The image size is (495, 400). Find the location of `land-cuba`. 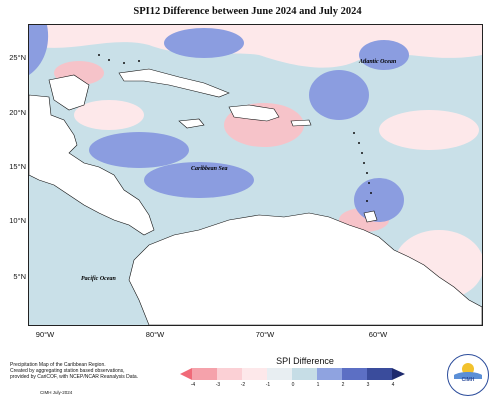

land-cuba is located at coordinates (174, 83).